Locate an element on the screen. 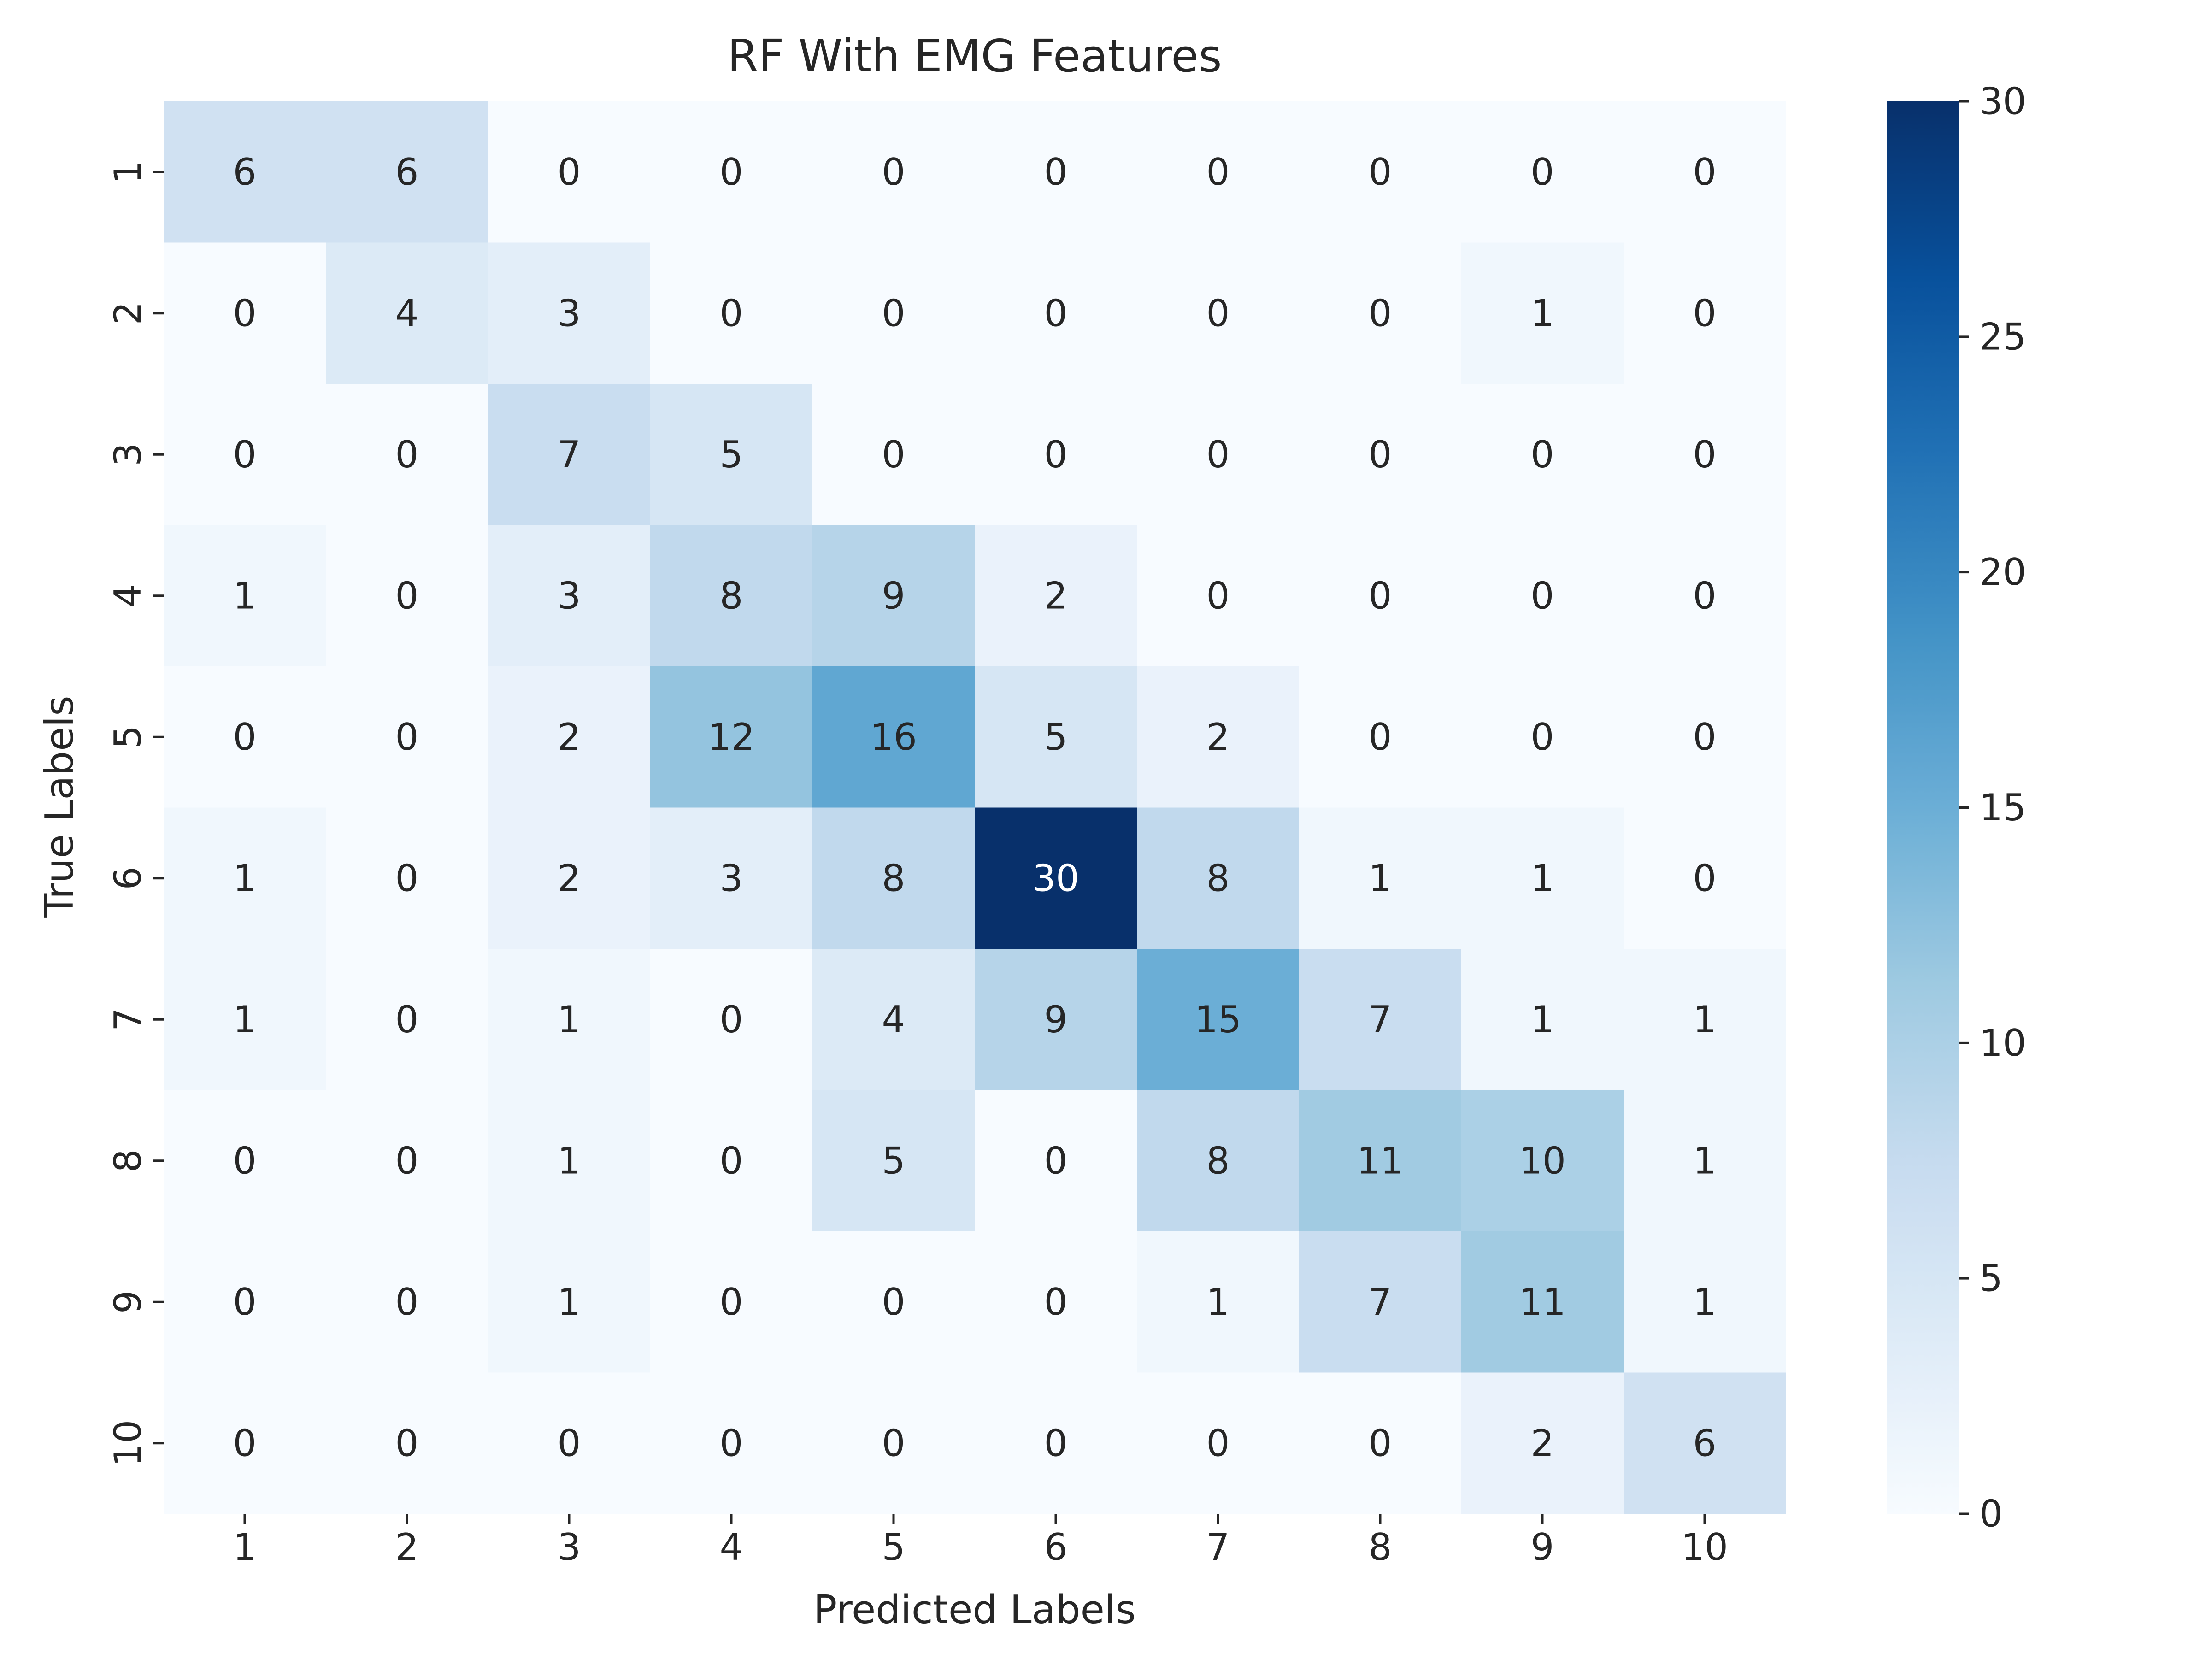  heatmap-cell-r2-c8 is located at coordinates (1380, 313).